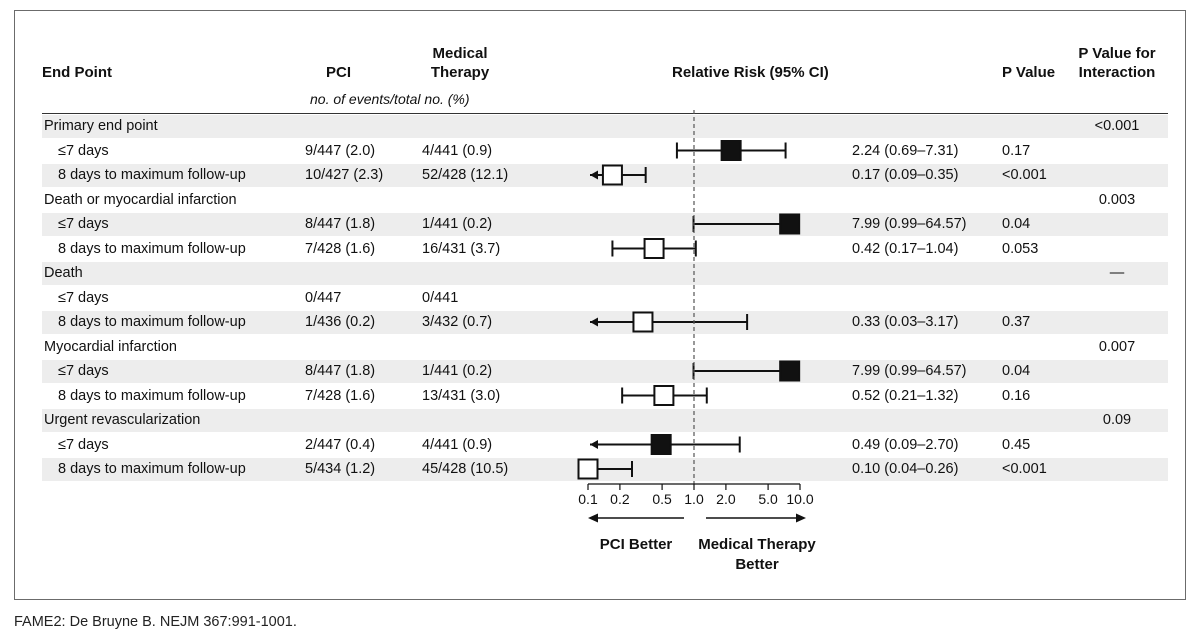 The width and height of the screenshot is (1200, 640). I want to click on medical-events: 13/431 (3.0), so click(461, 395).